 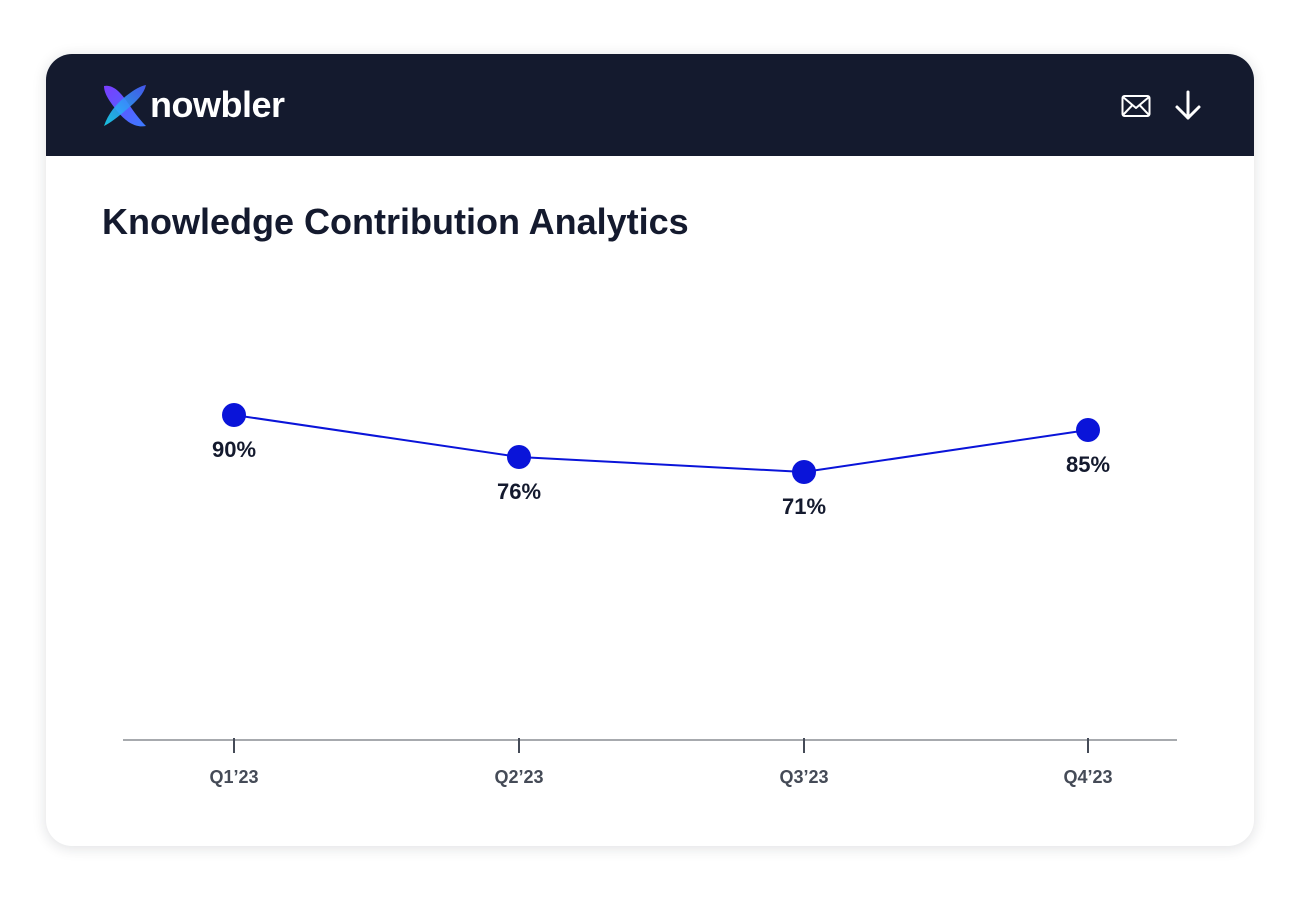 What do you see at coordinates (650, 105) in the screenshot?
I see `top-bar: nowbler` at bounding box center [650, 105].